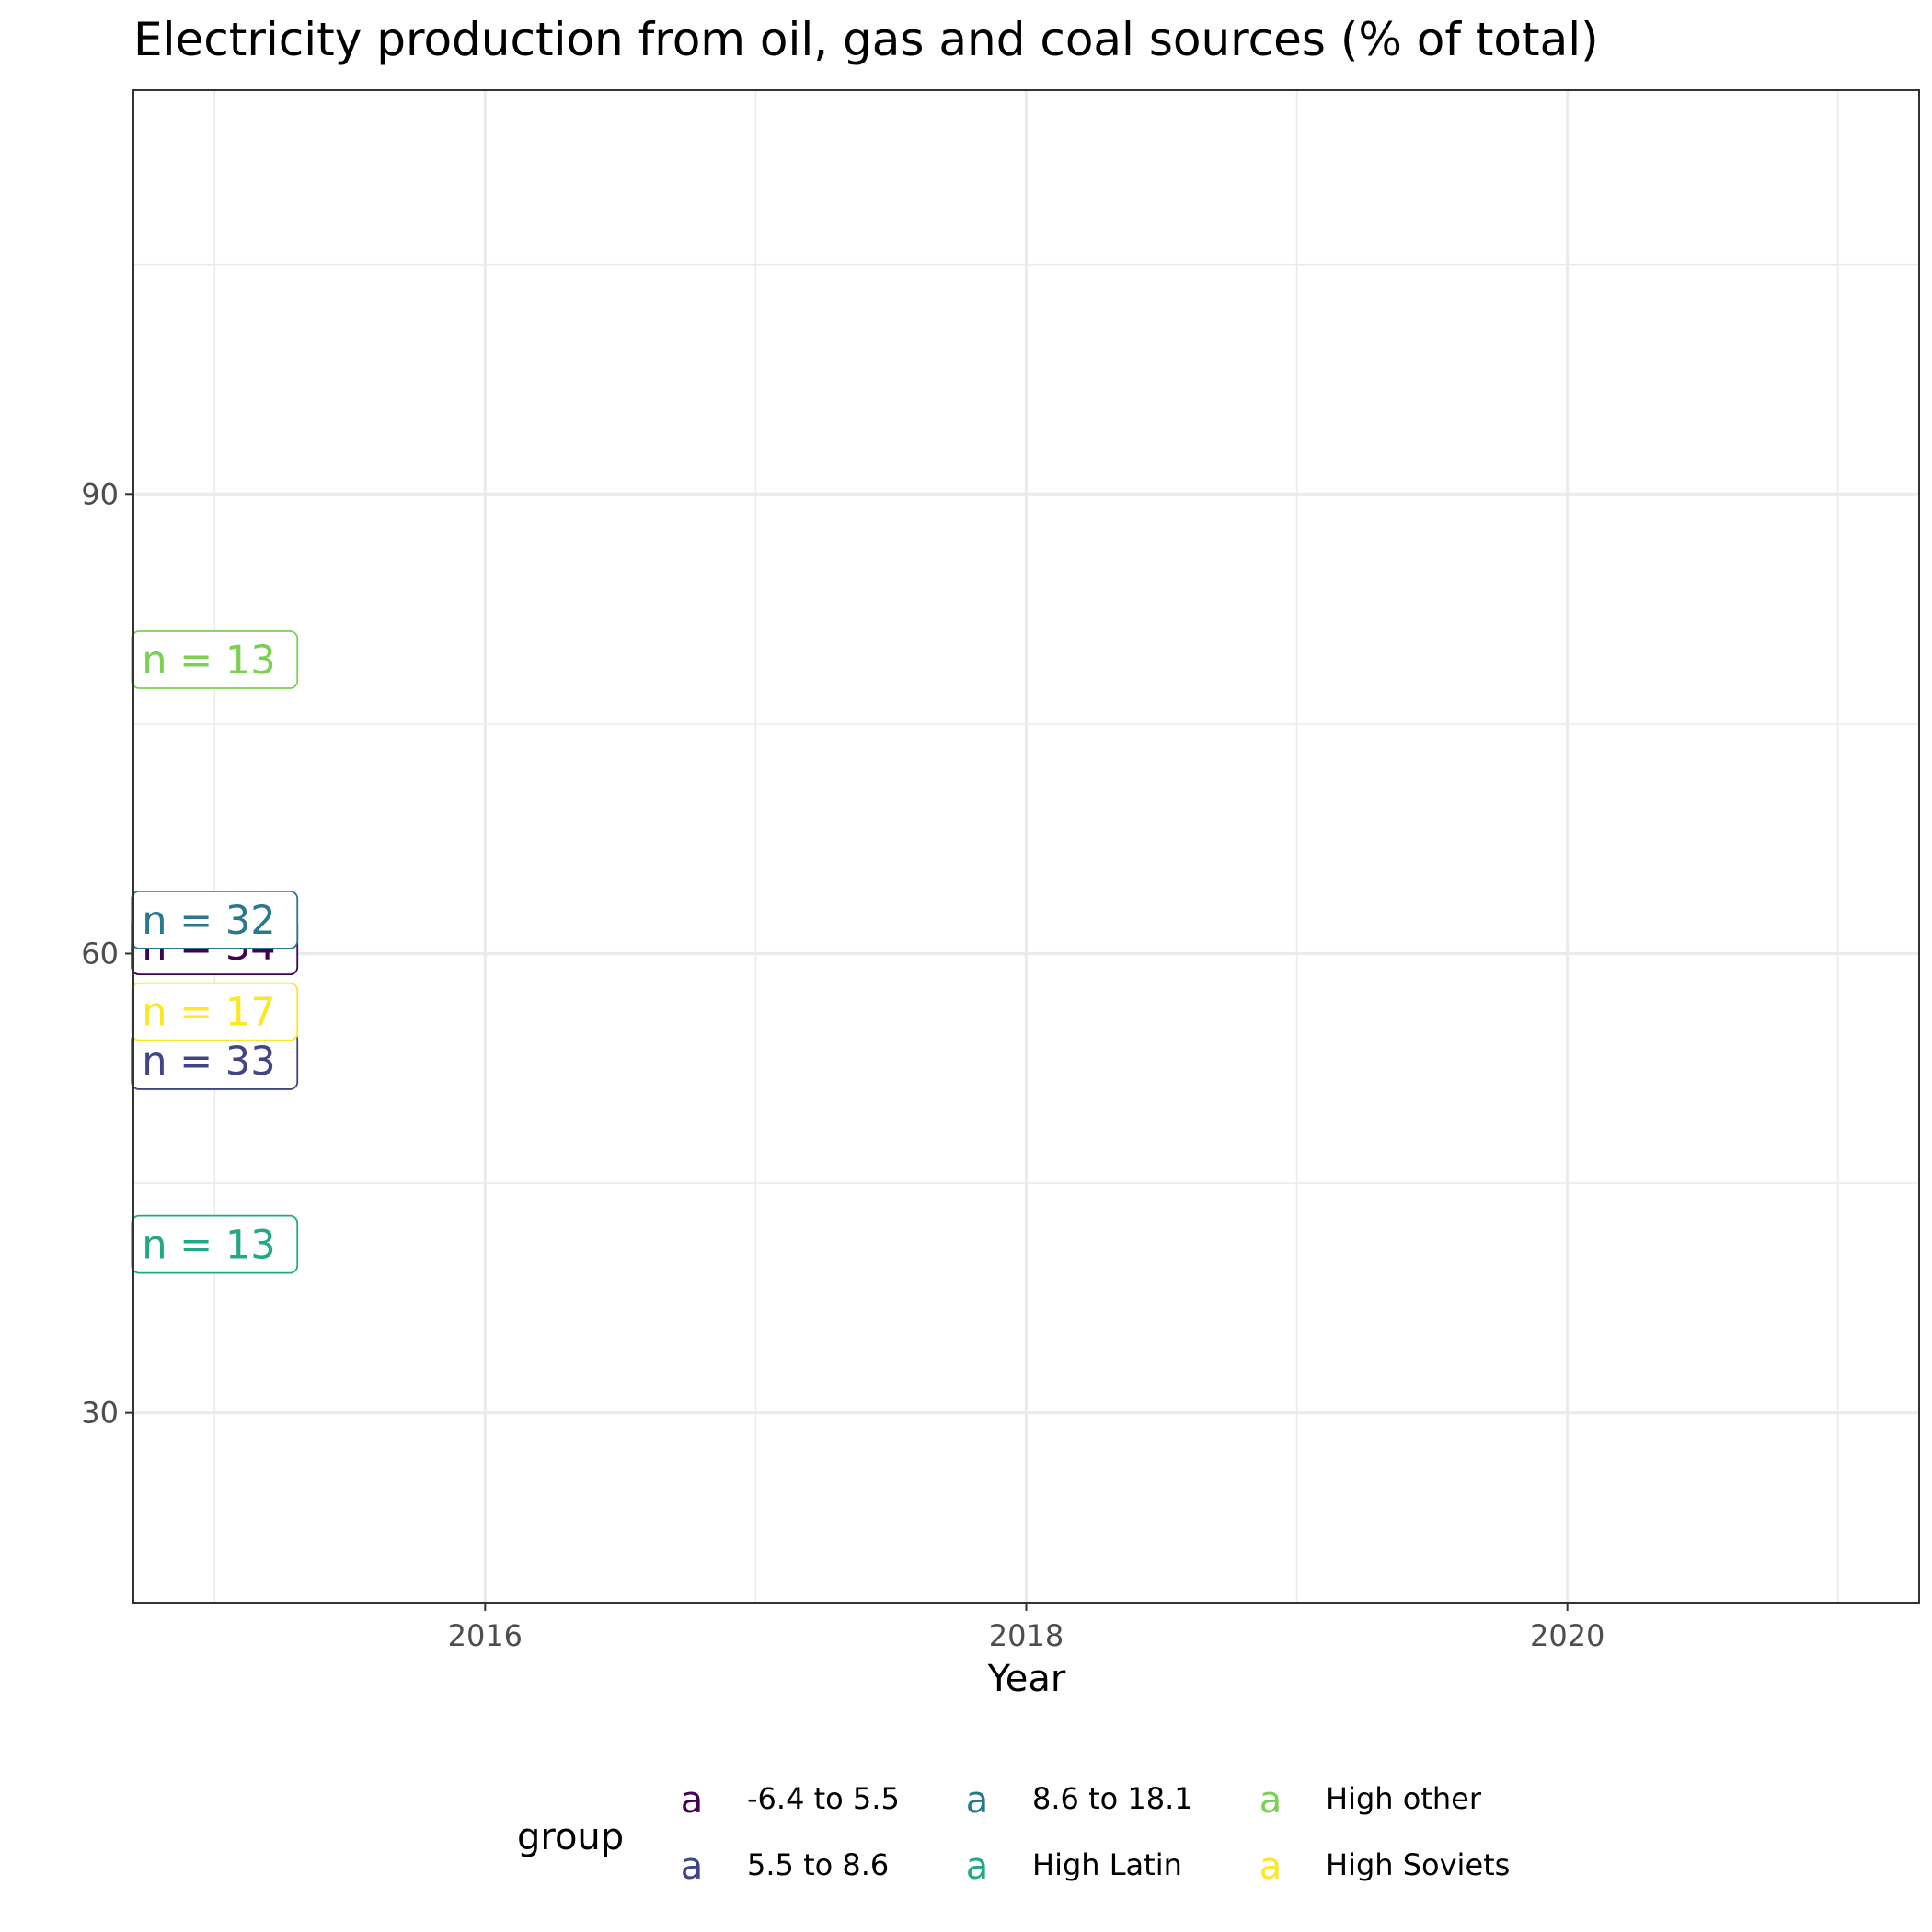 This screenshot has height=1932, width=1932. Describe the element at coordinates (570, 1837) in the screenshot. I see `legend-title: group` at that location.